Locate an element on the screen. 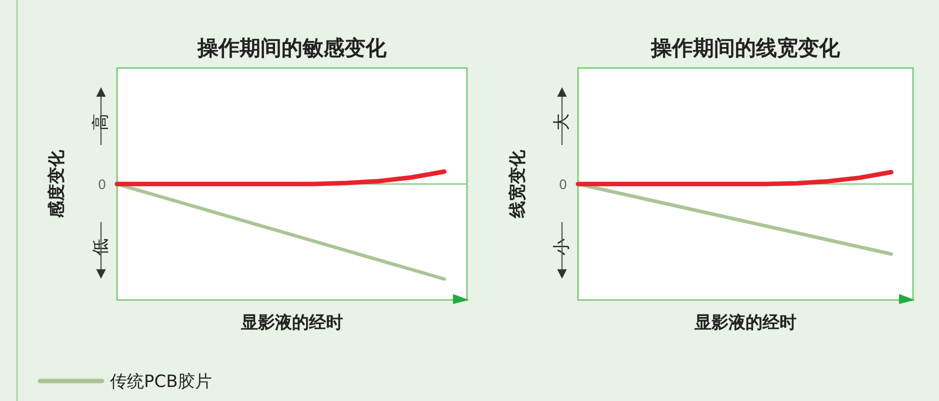 The image size is (939, 401). chart-title: 操作期间的线宽变化 is located at coordinates (745, 48).